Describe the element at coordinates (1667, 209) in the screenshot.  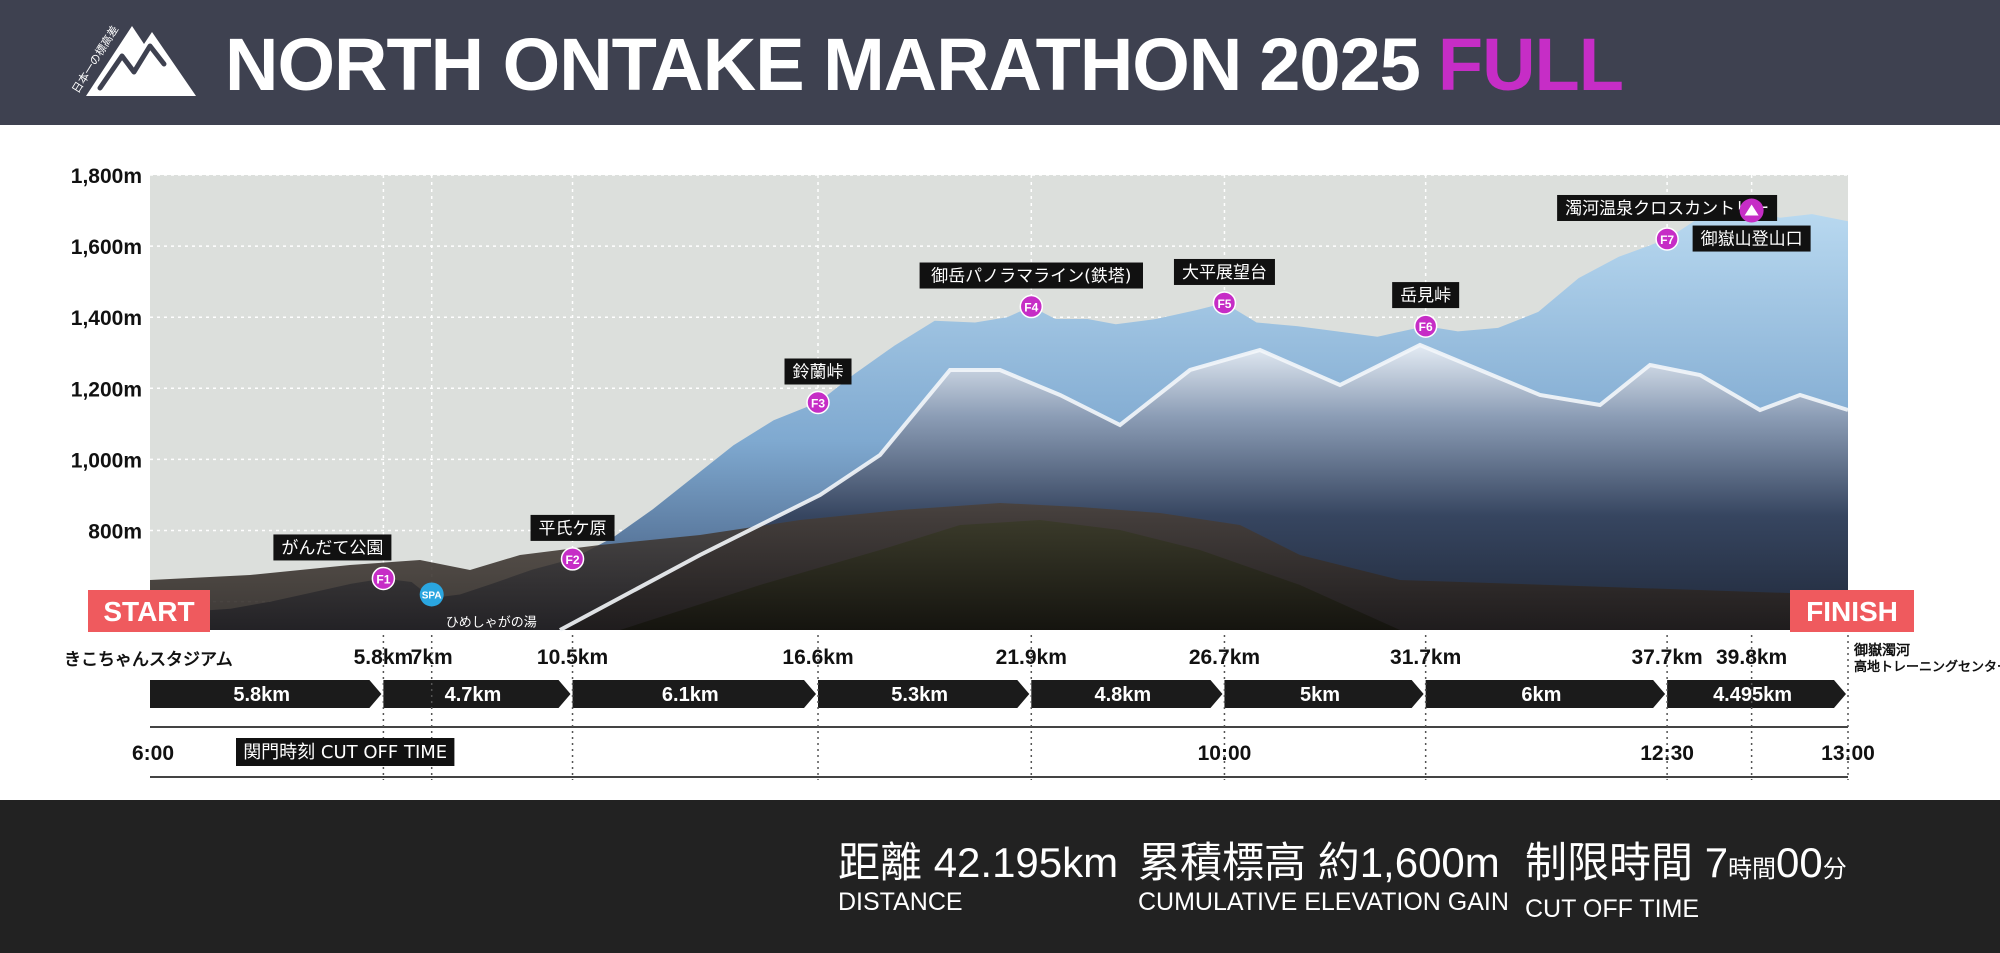
I see `aid-station-name: 濁河温泉クロスカントリー` at that location.